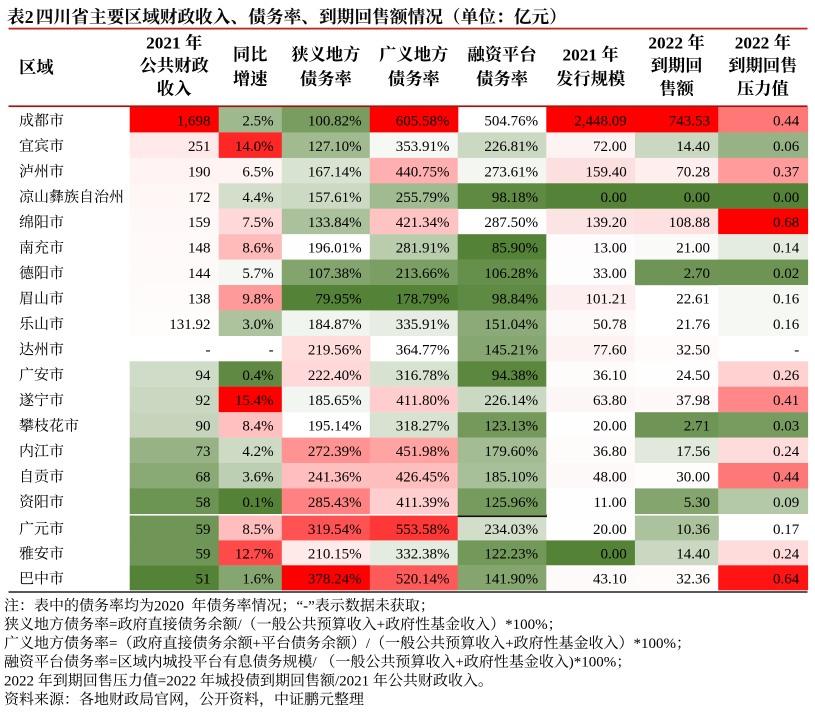 The height and width of the screenshot is (717, 815). I want to click on svg-text: 33.00, so click(610, 274).